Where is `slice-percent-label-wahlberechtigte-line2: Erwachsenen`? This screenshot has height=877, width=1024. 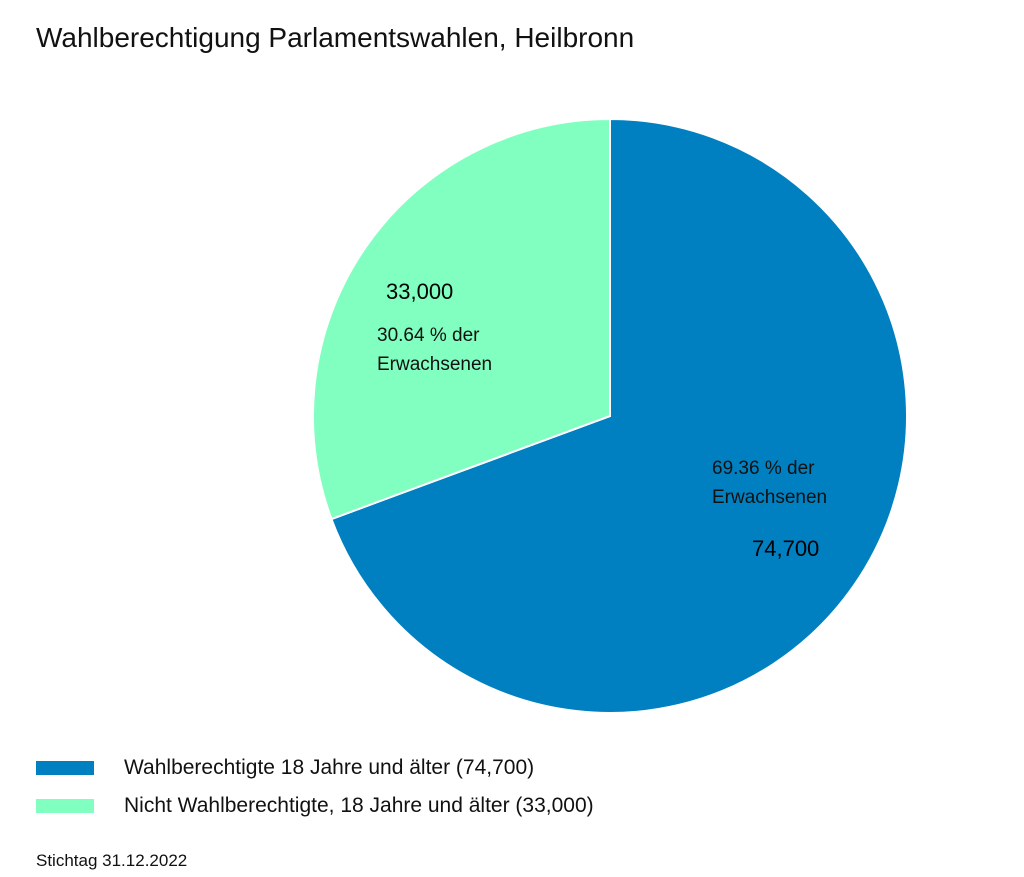 slice-percent-label-wahlberechtigte-line2: Erwachsenen is located at coordinates (769, 497).